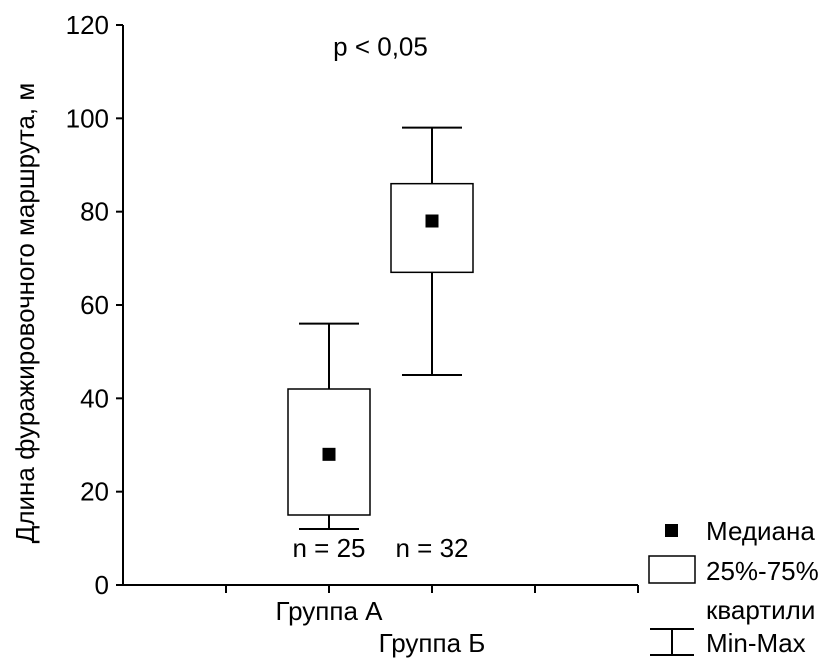 The width and height of the screenshot is (836, 663). What do you see at coordinates (380, 46) in the screenshot?
I see `p-value-annotation: p < 0,05` at bounding box center [380, 46].